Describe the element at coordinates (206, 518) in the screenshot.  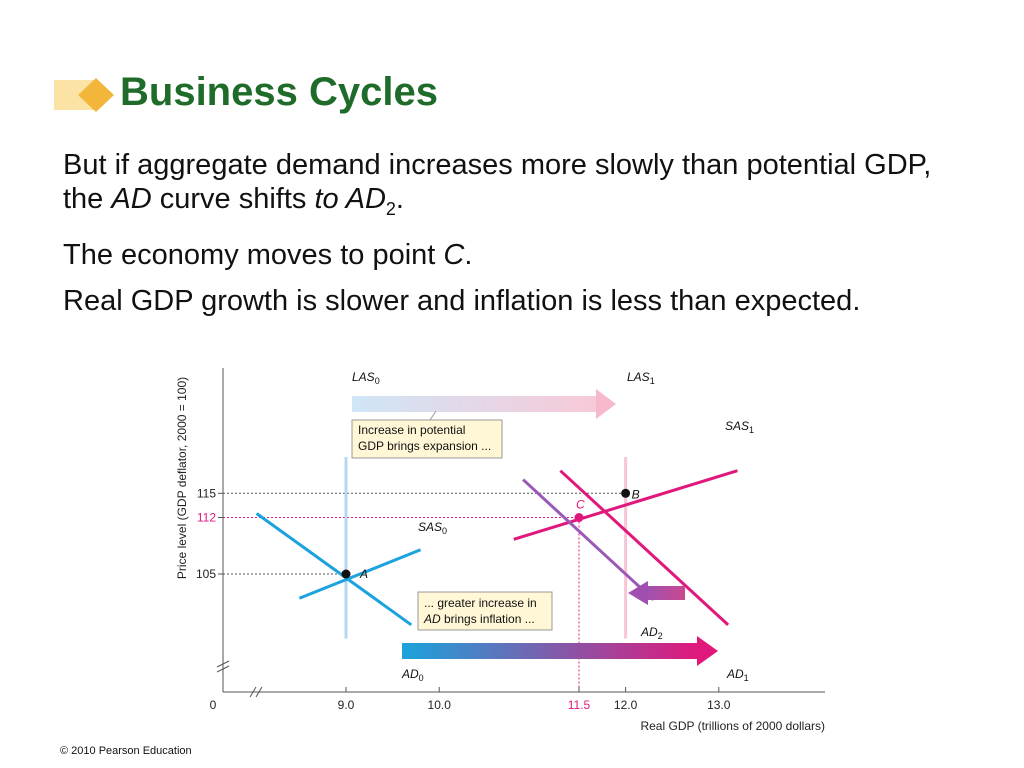
I see `y-tick-label: 112` at that location.